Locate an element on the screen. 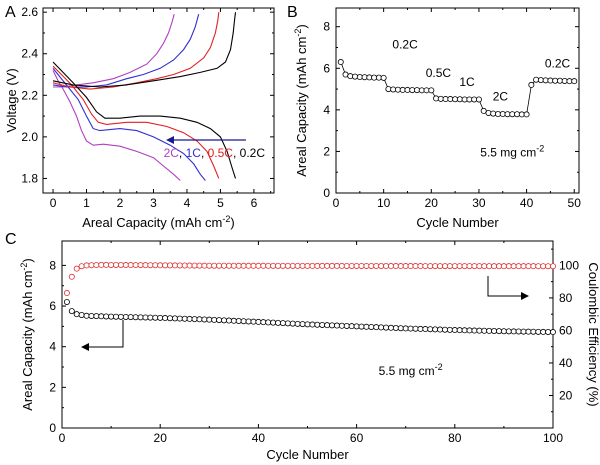 This screenshot has width=600, height=465. panel-b-x-tick-label: 0 is located at coordinates (336, 203).